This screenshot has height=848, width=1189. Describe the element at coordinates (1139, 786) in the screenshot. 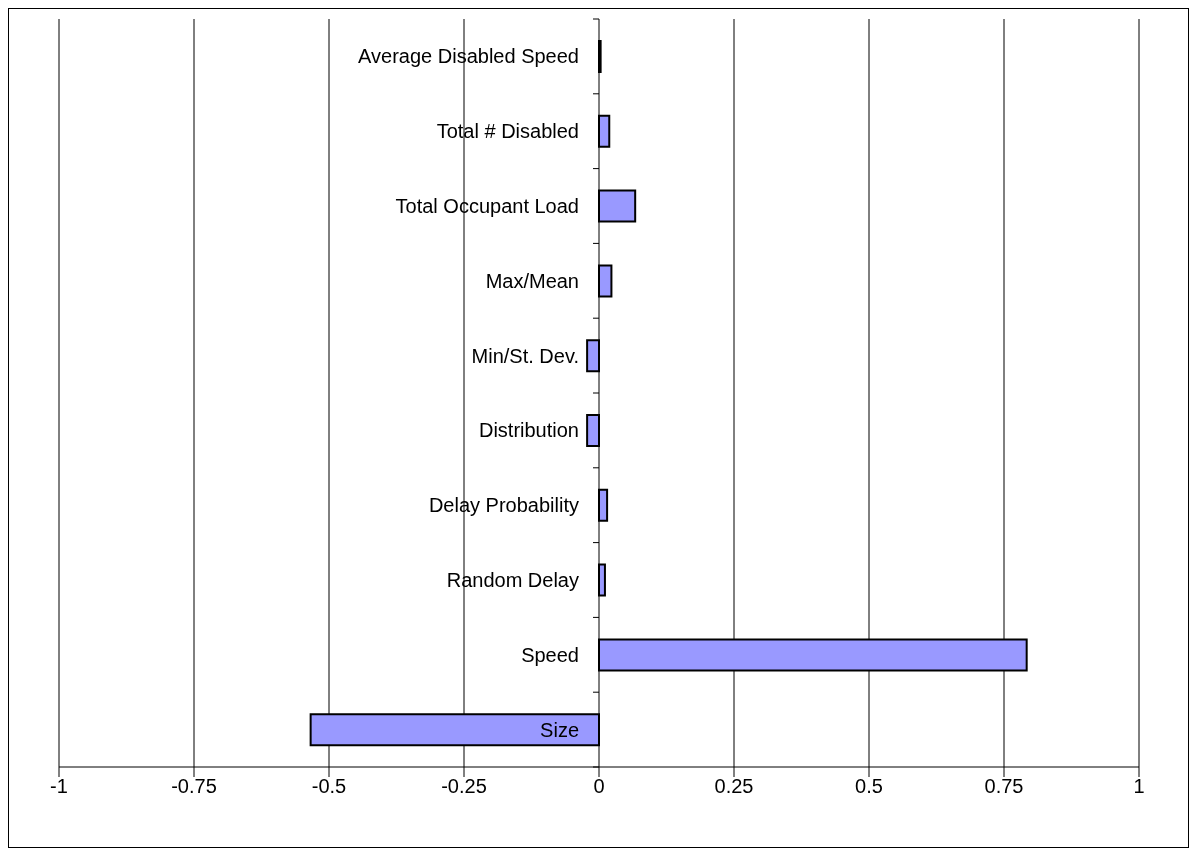

I see `x-tick-label: 1` at that location.